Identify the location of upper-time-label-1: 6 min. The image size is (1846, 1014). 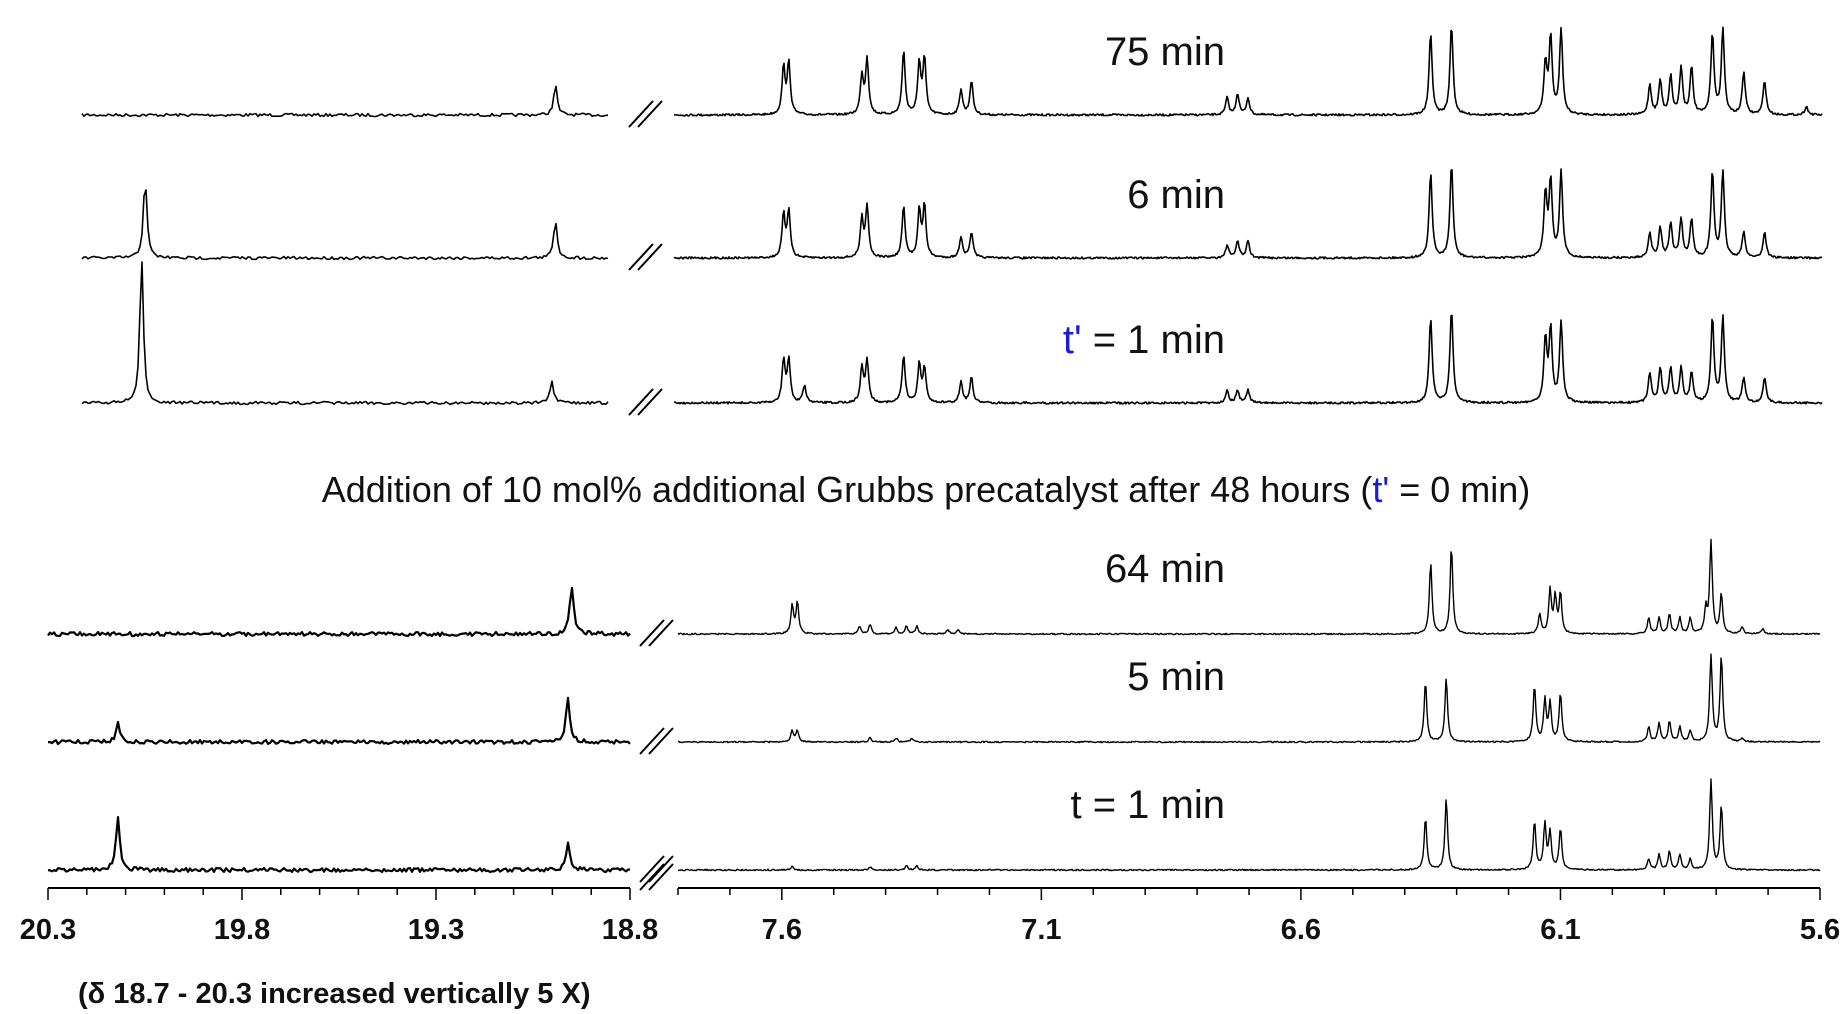
(1176, 195).